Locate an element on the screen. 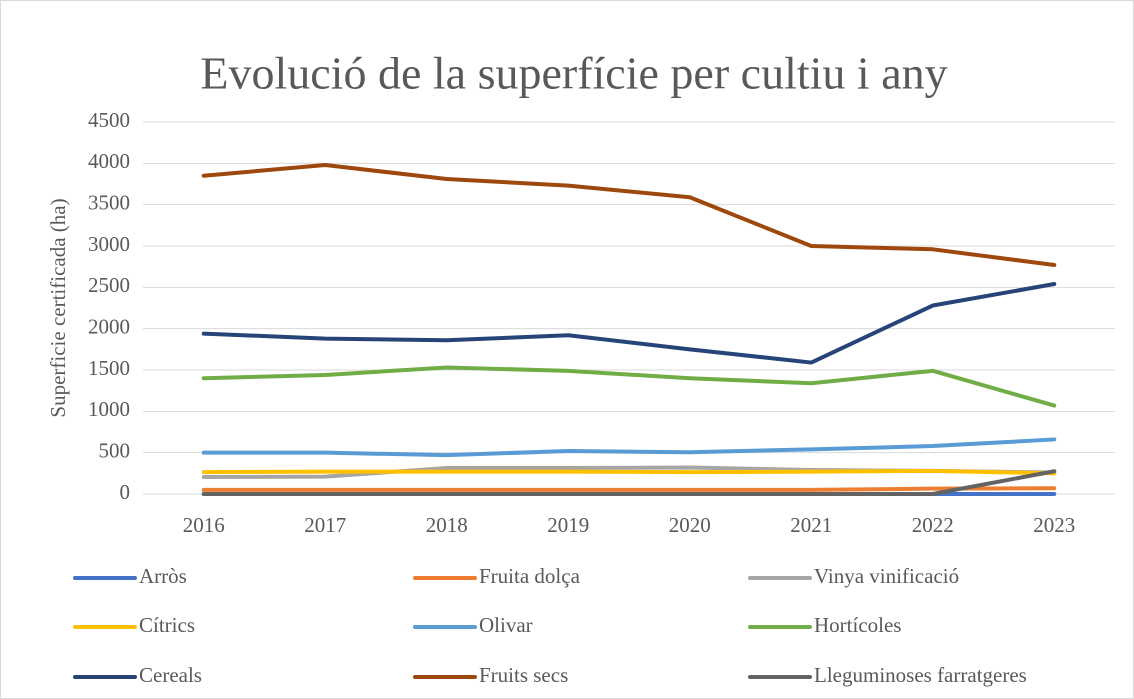 The image size is (1134, 699). legend-label: Lleguminoses farratgeres is located at coordinates (920, 675).